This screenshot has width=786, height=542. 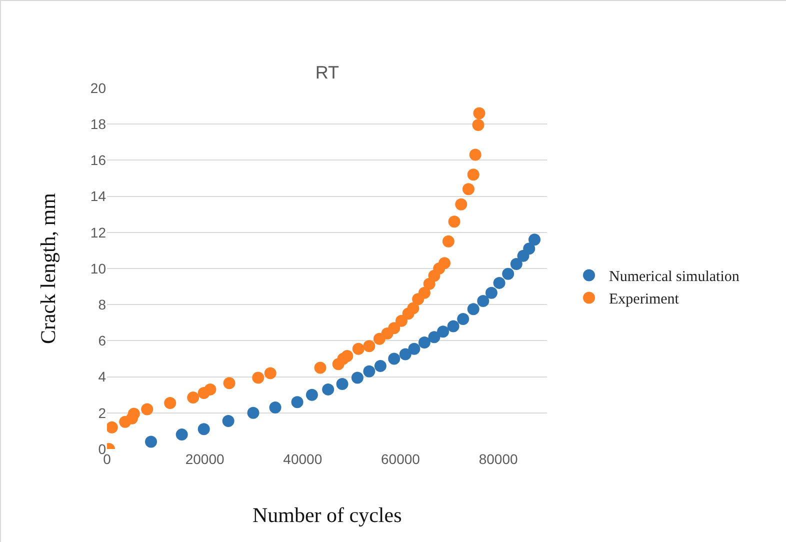 I want to click on legend-label: Experiment, so click(x=644, y=300).